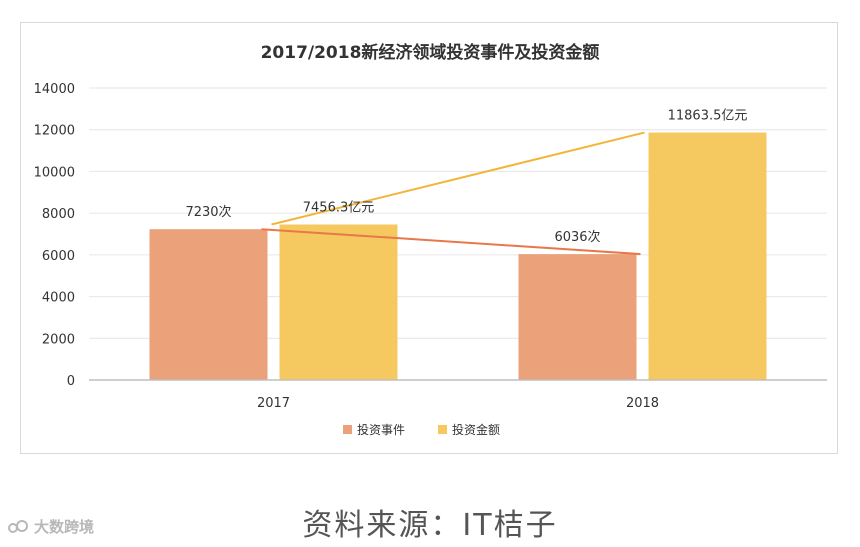  I want to click on data-label: 7230次, so click(208, 212).